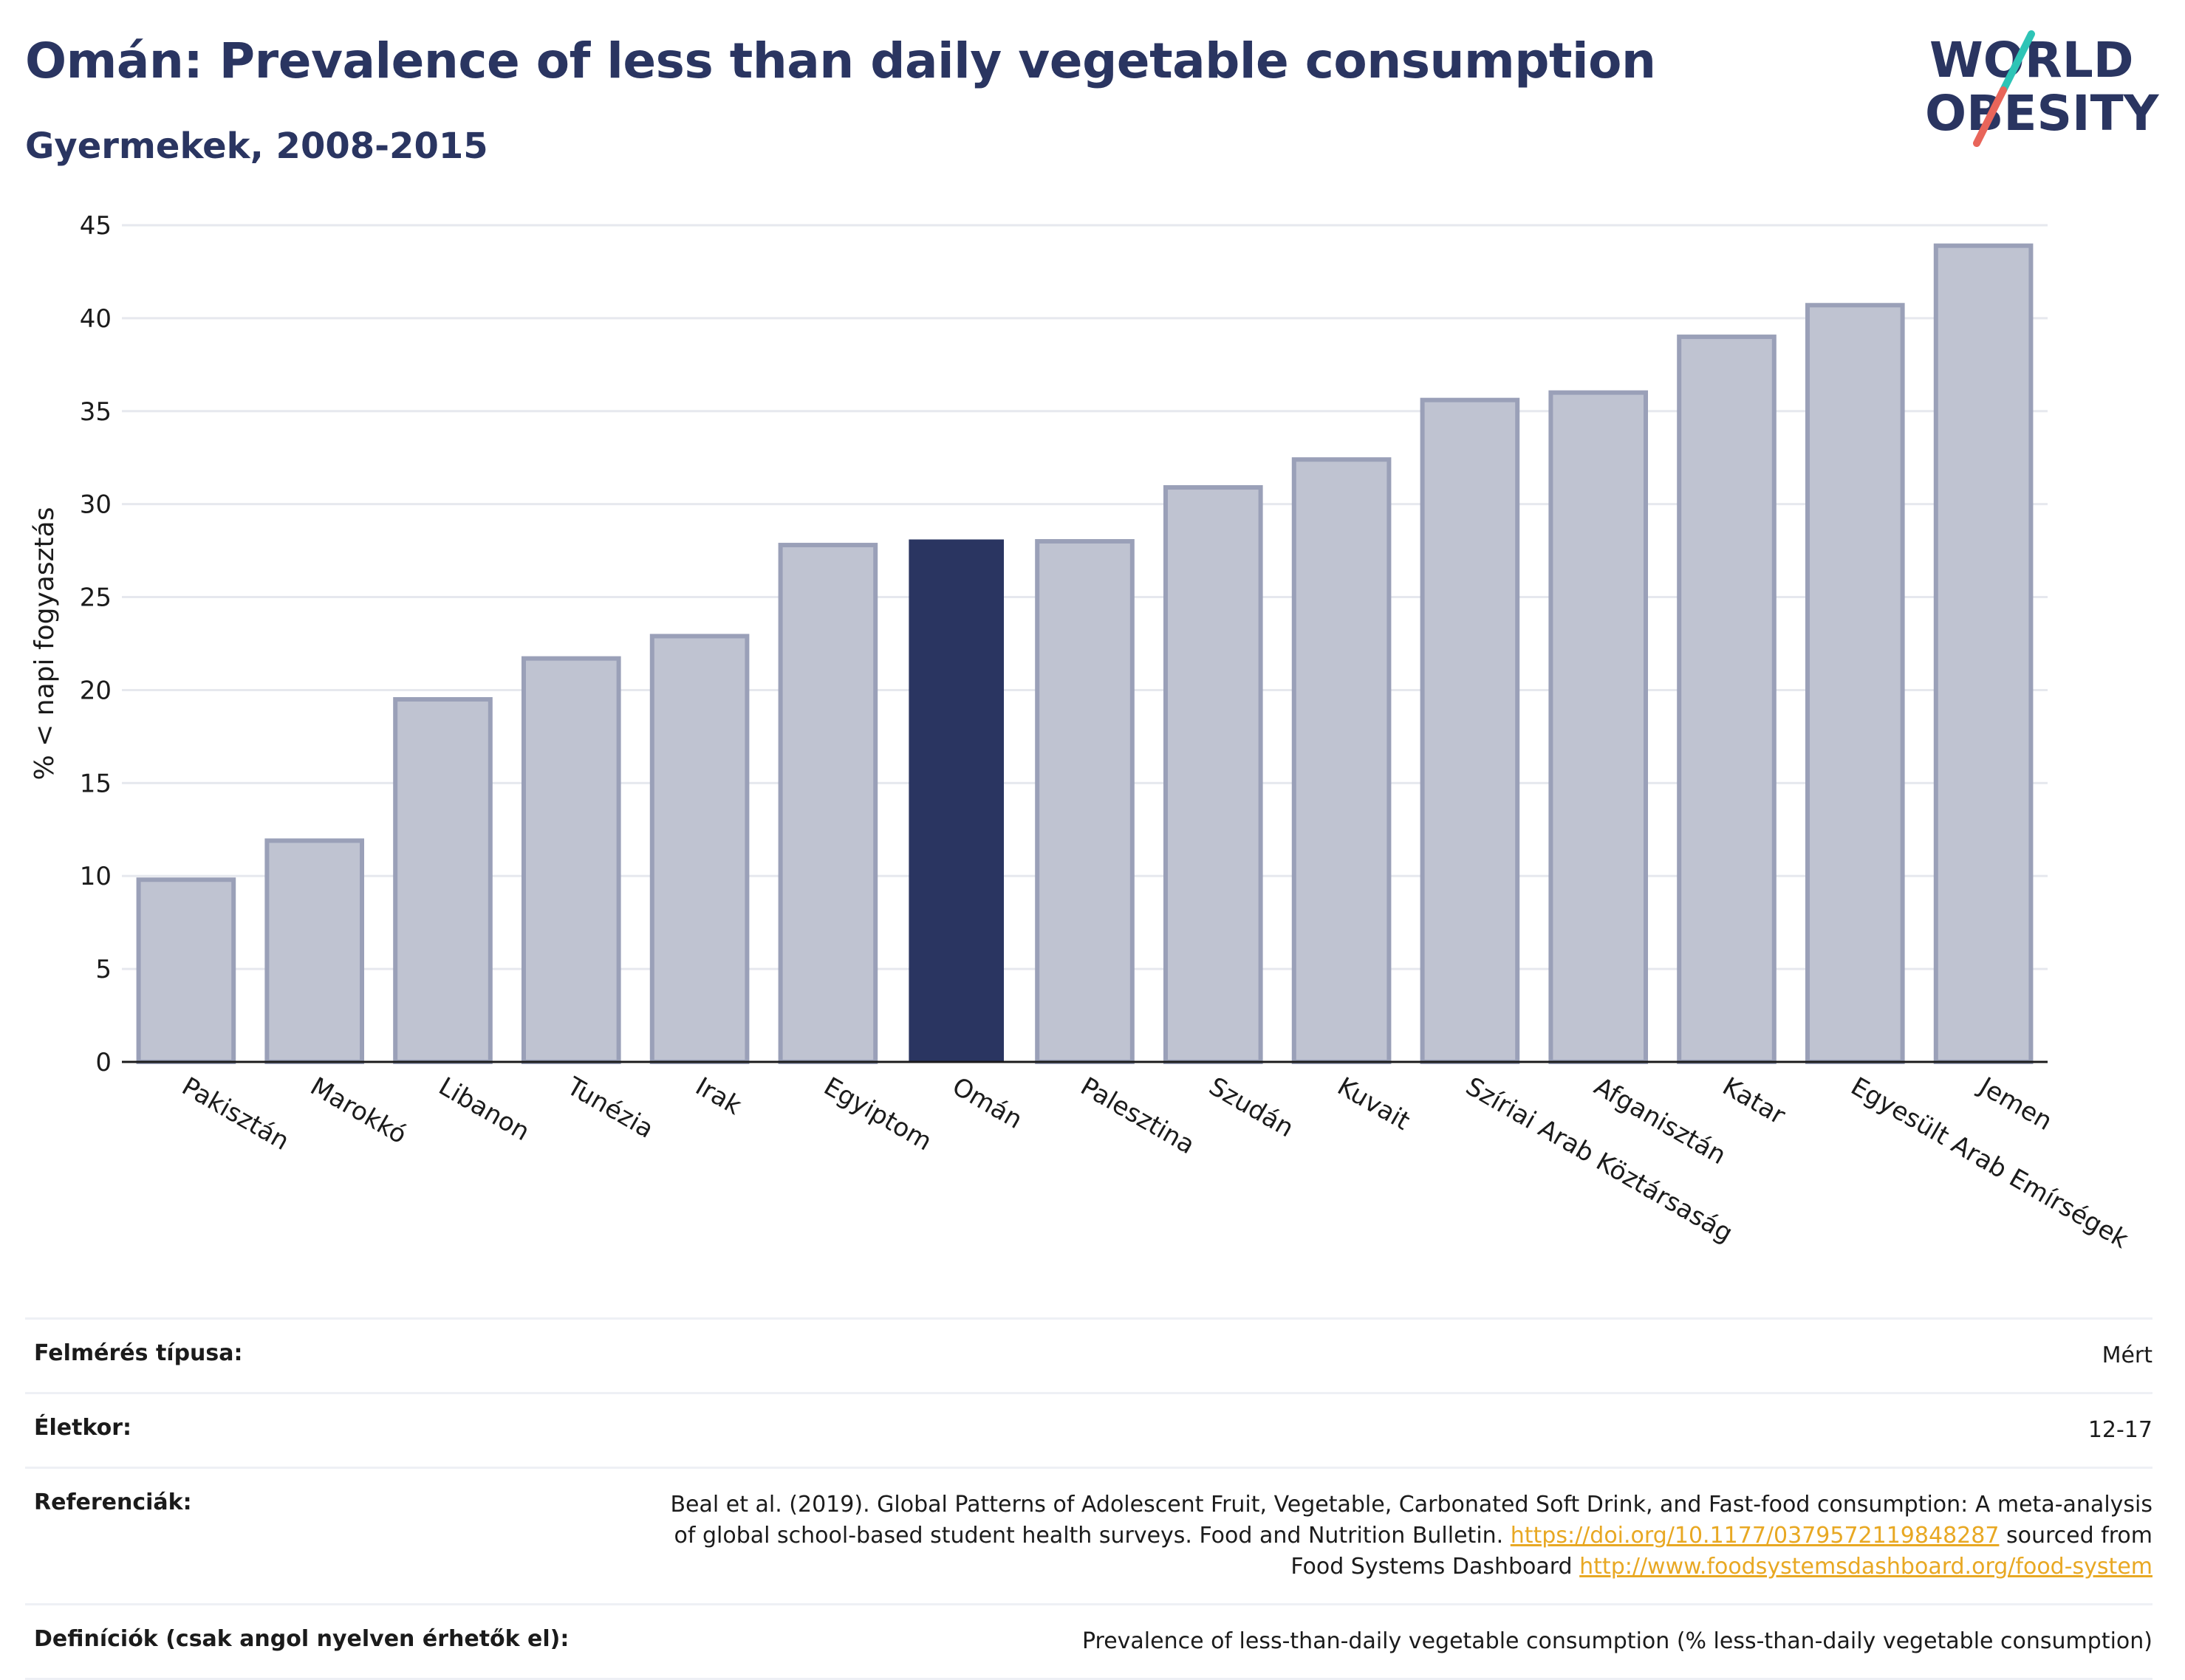 The width and height of the screenshot is (2185, 1680). Describe the element at coordinates (96, 226) in the screenshot. I see `y-tick-label: 45` at that location.